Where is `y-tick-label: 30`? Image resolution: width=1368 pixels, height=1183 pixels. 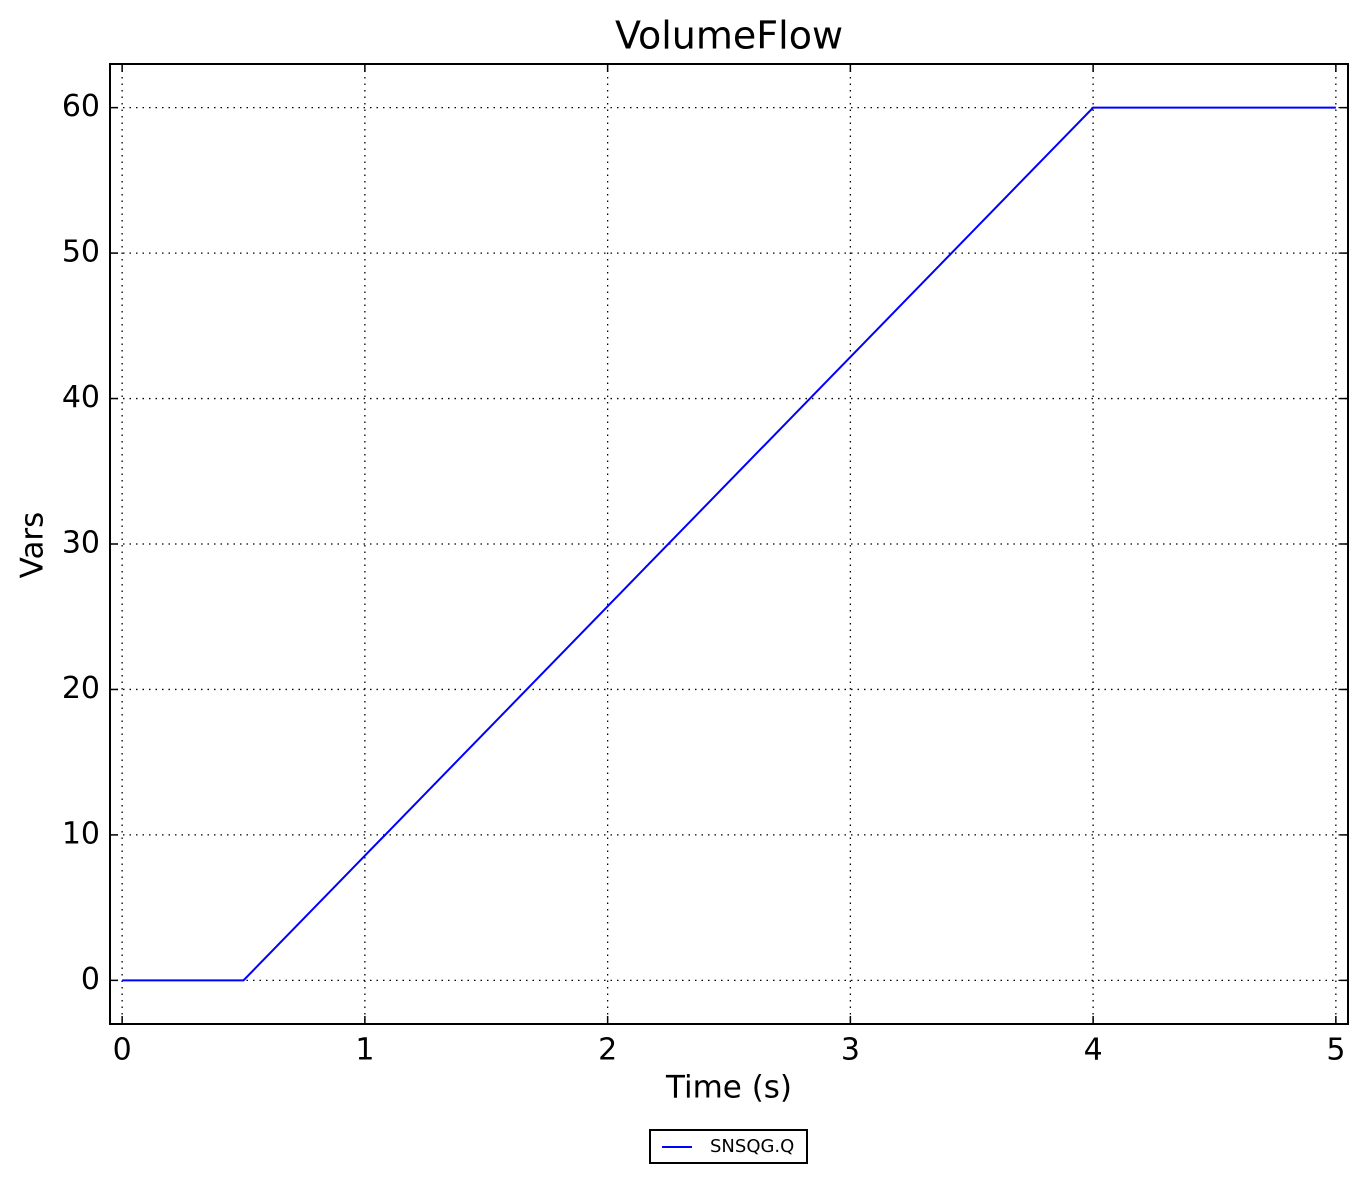 y-tick-label: 30 is located at coordinates (81, 543).